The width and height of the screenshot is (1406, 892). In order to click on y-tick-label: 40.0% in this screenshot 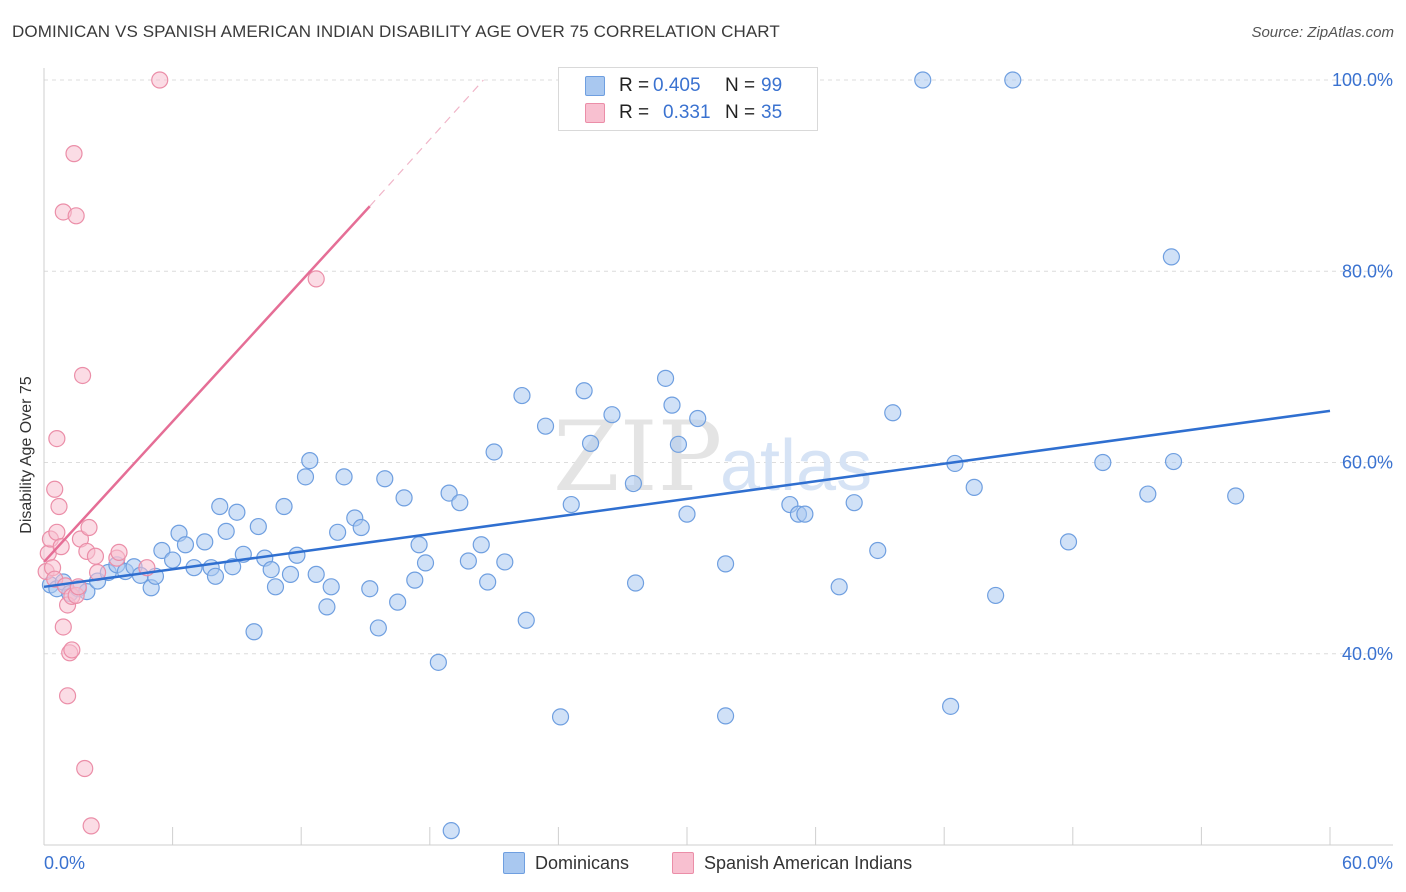, I will do `click(1367, 654)`.